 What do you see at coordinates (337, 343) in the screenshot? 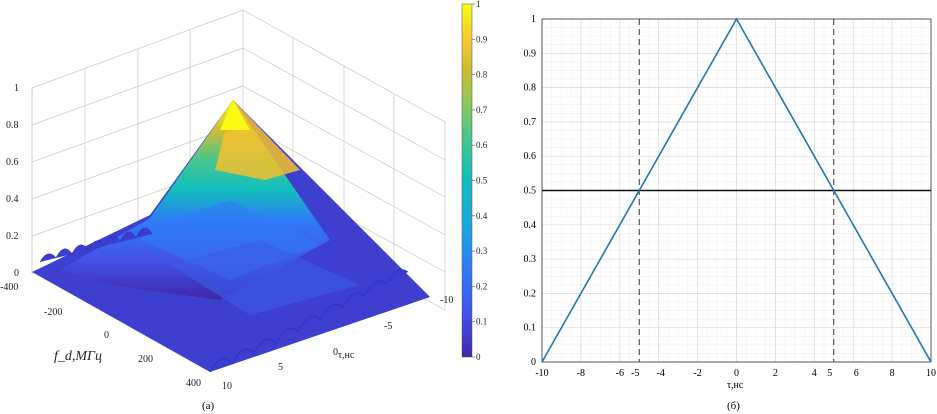
I see `y-axis: -10 -5 0 5 10 τ,нс` at bounding box center [337, 343].